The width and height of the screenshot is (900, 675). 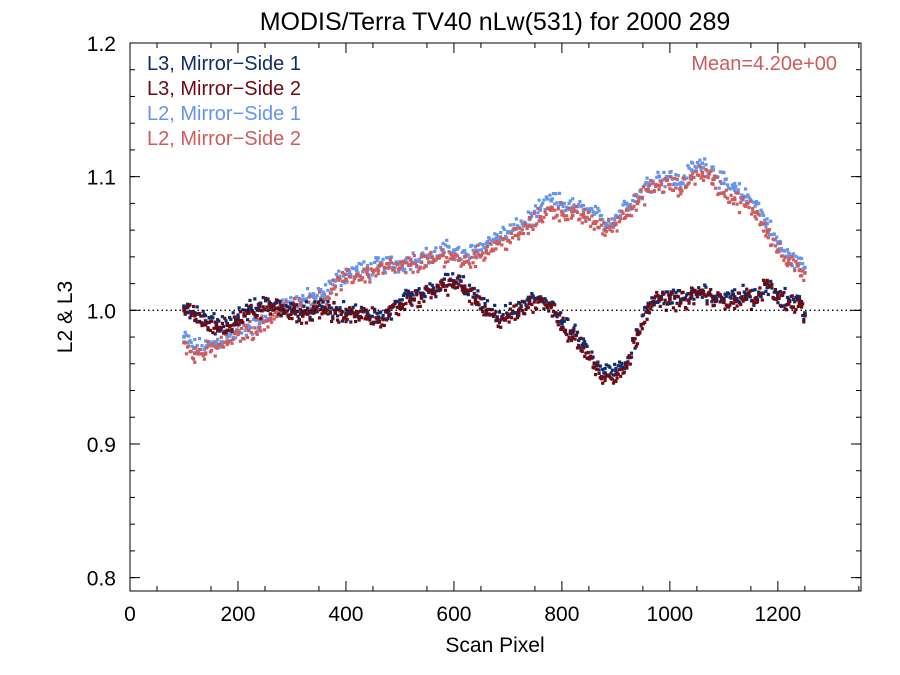 What do you see at coordinates (494, 645) in the screenshot?
I see `x-axis-label: Scan Pixel` at bounding box center [494, 645].